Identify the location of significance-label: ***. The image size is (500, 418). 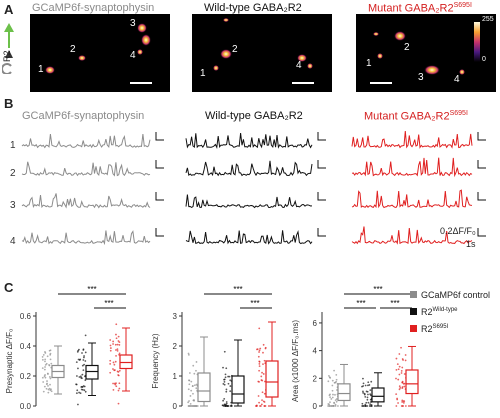
(360, 303).